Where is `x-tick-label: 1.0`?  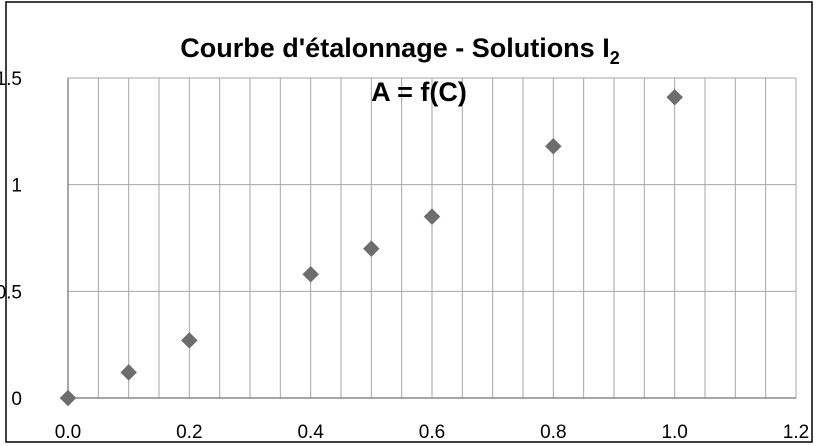
x-tick-label: 1.0 is located at coordinates (674, 432).